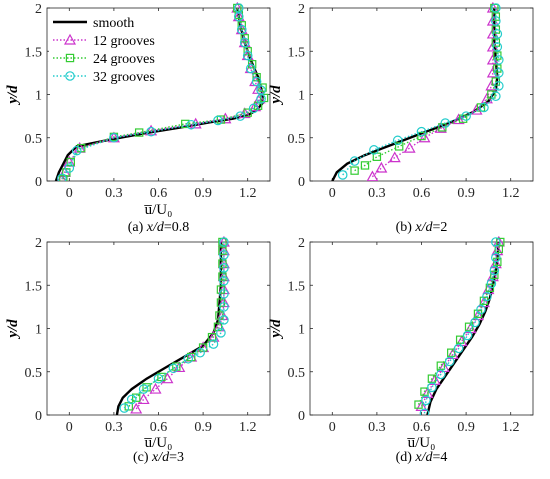 This screenshot has width=550, height=479. I want to click on series-line-g24, so click(459, 323).